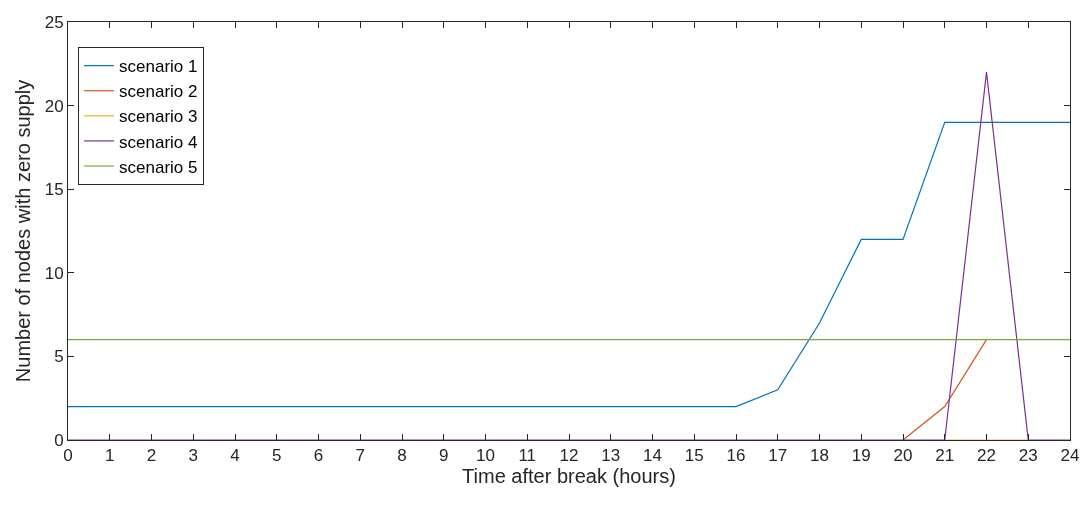  I want to click on x-tick-label: 5, so click(277, 456).